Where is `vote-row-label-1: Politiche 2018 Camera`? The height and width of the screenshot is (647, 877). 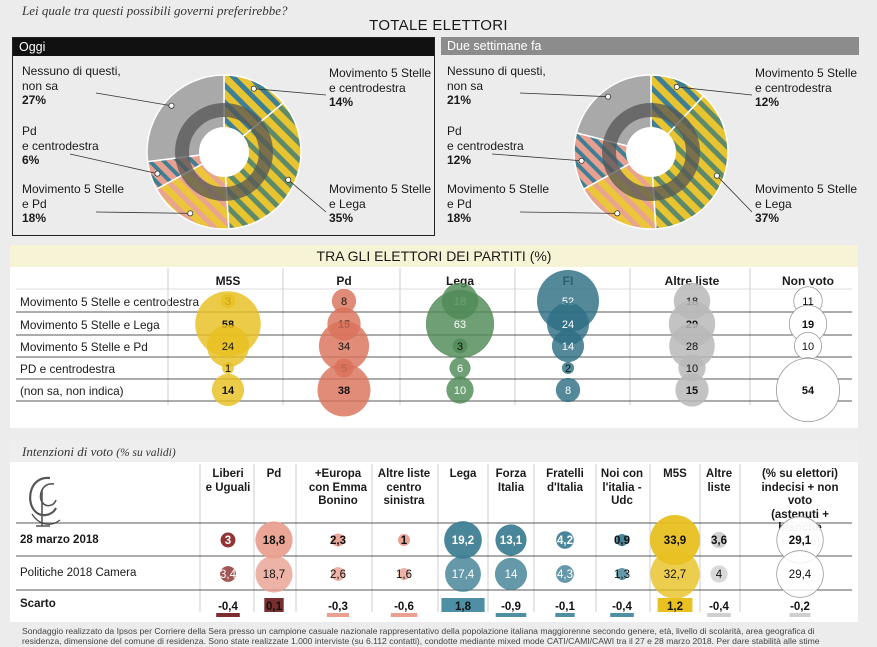 vote-row-label-1: Politiche 2018 Camera is located at coordinates (78, 573).